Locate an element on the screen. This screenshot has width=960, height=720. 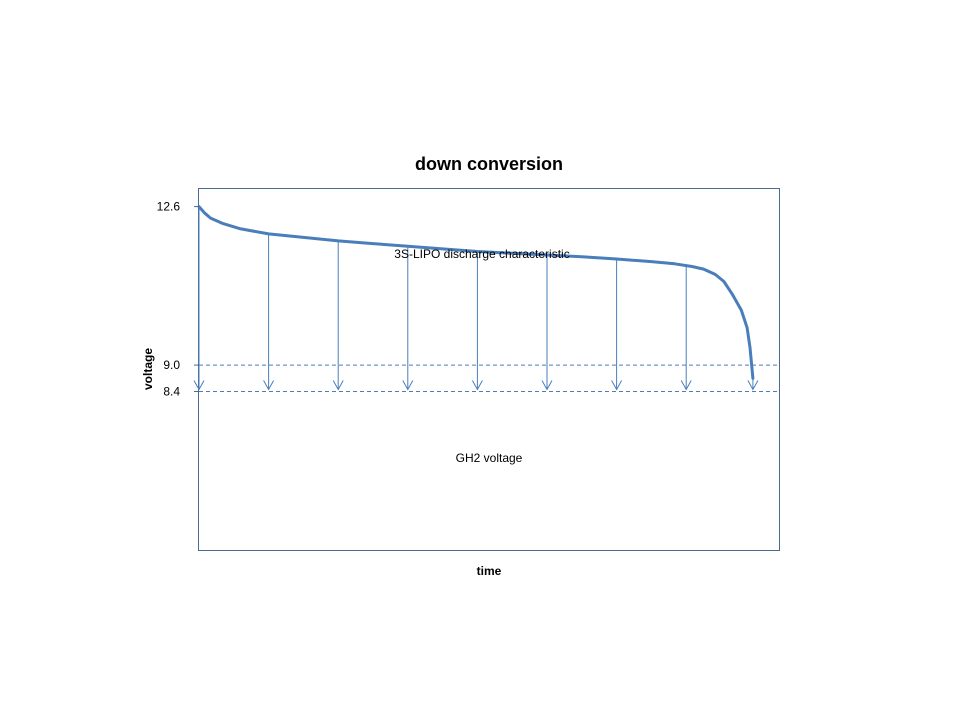
y-tick-label: 12.6 is located at coordinates (169, 207).